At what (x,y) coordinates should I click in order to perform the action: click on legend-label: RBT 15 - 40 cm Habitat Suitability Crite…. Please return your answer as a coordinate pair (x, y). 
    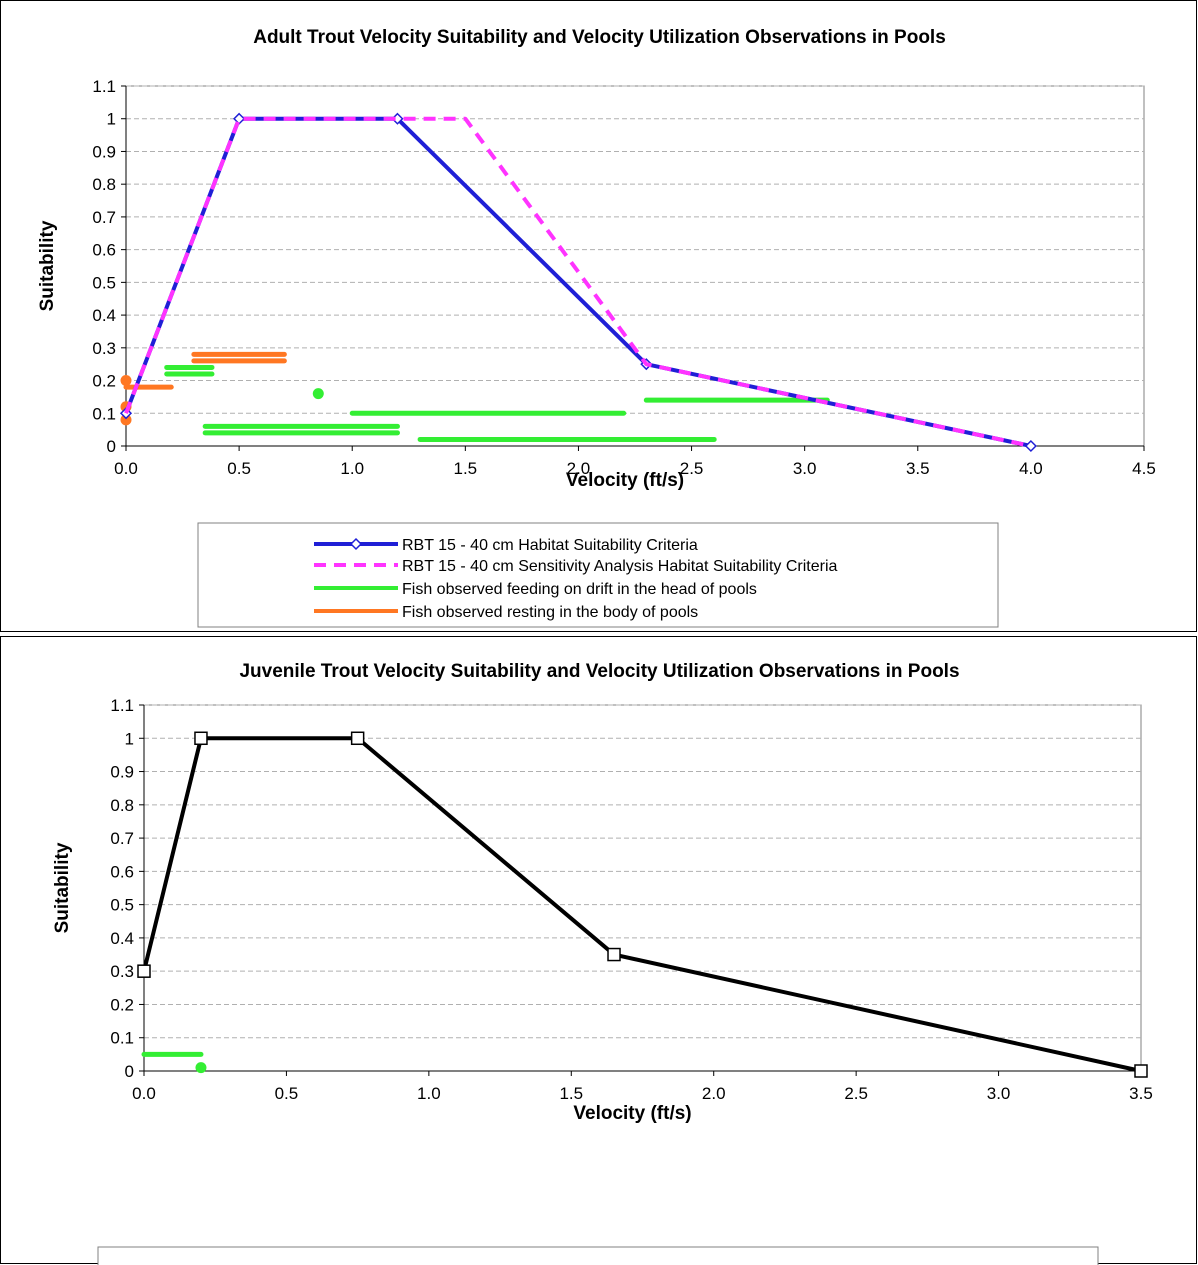
    Looking at the image, I should click on (550, 545).